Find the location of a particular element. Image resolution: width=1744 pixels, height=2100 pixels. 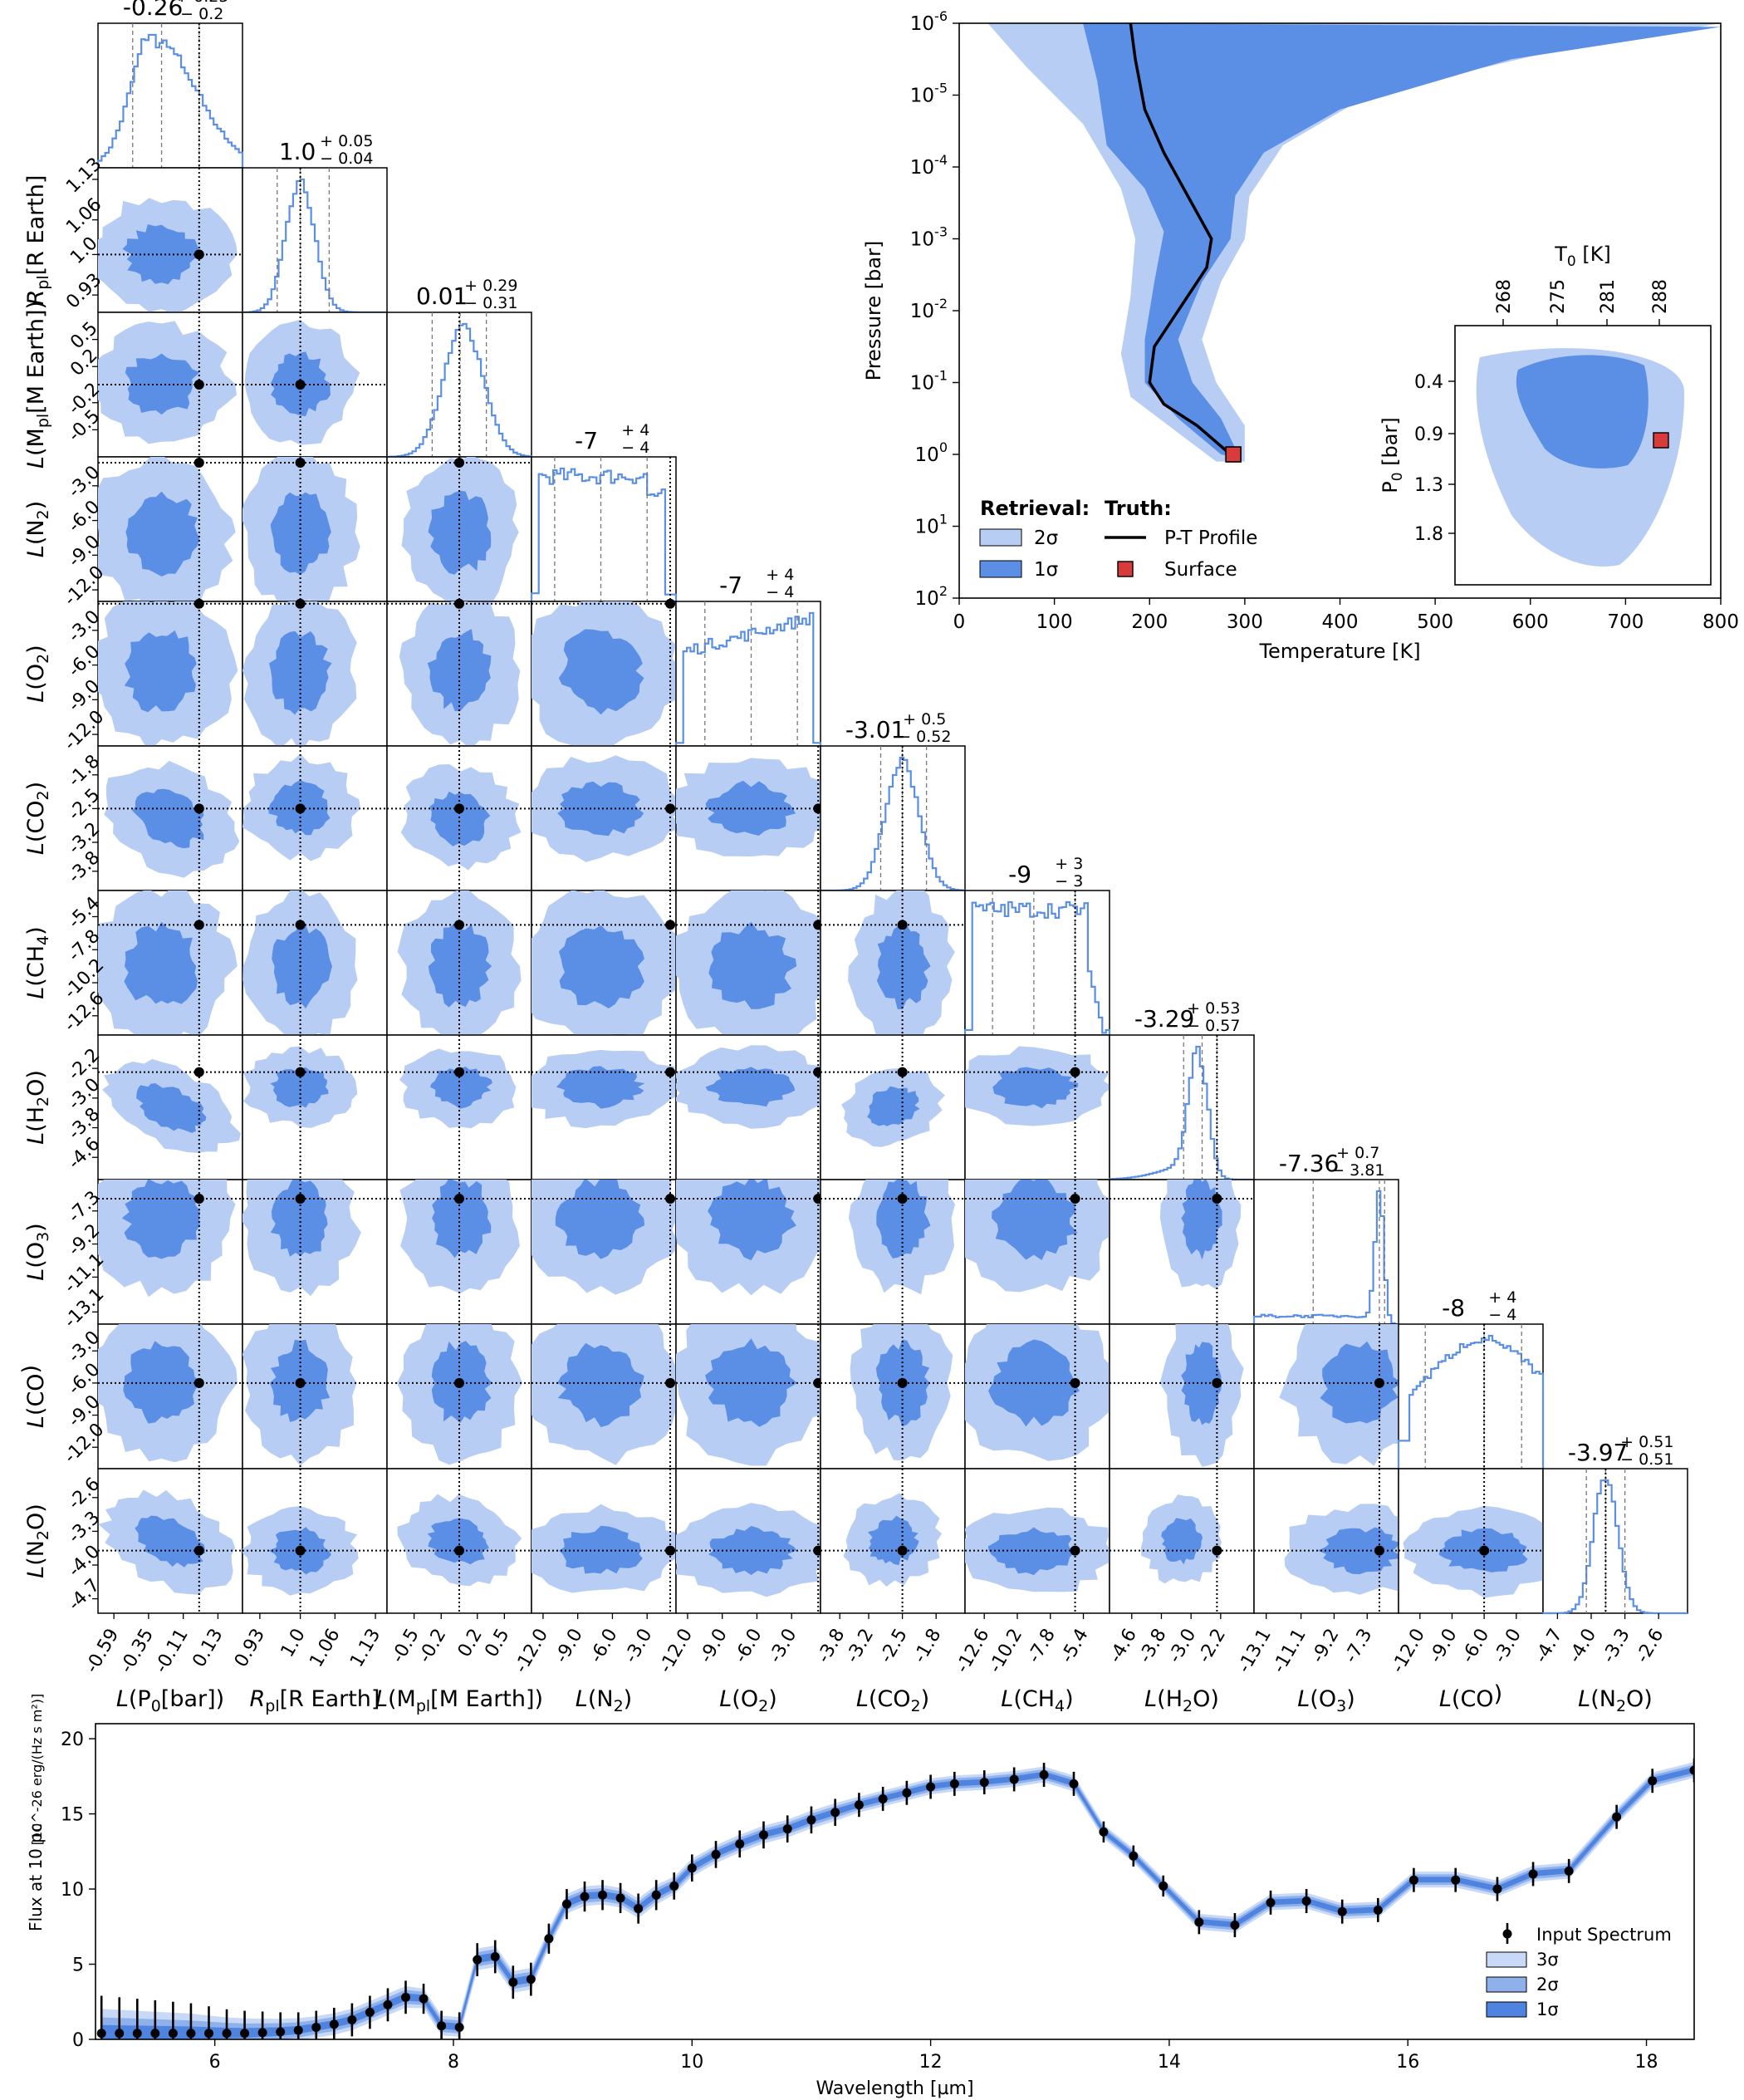

x-tick-label: -3.8 is located at coordinates (831, 1646).